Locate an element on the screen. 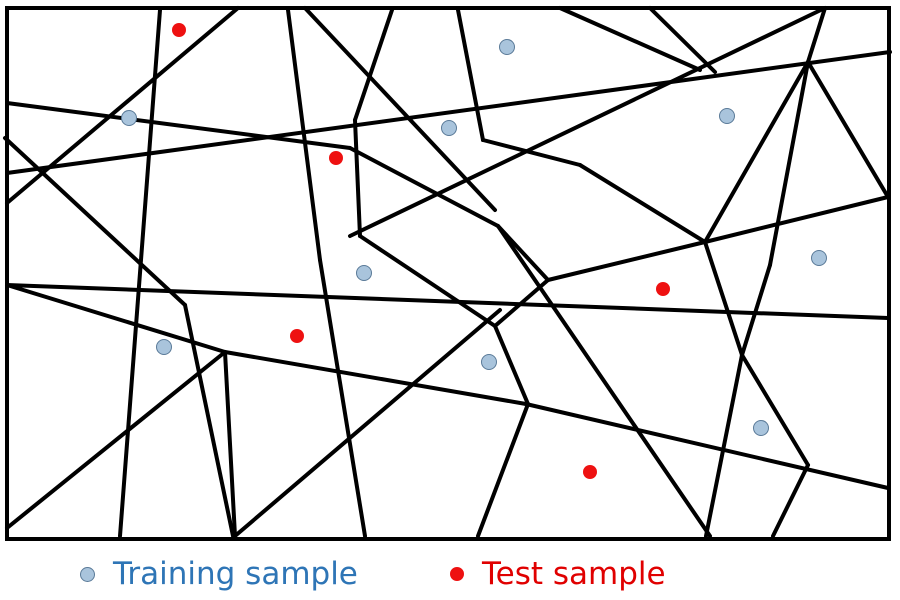  test-sample-marker-icon is located at coordinates (457, 574).